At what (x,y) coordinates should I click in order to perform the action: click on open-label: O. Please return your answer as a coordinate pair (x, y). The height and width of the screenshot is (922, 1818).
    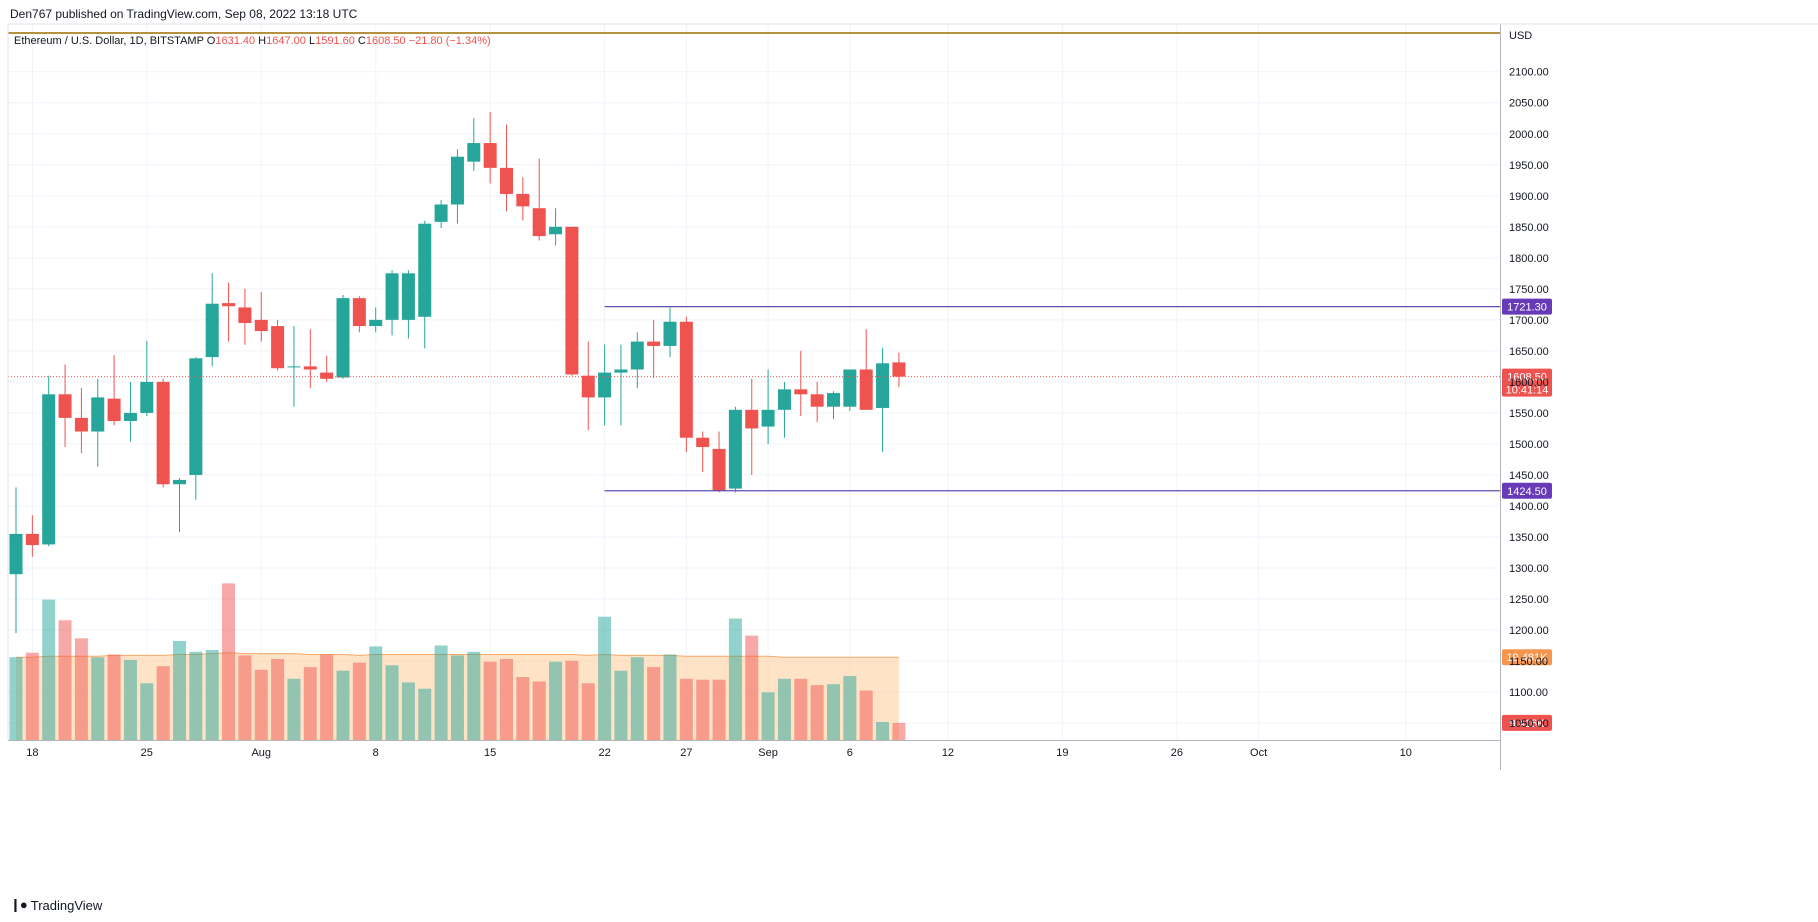
    Looking at the image, I should click on (211, 41).